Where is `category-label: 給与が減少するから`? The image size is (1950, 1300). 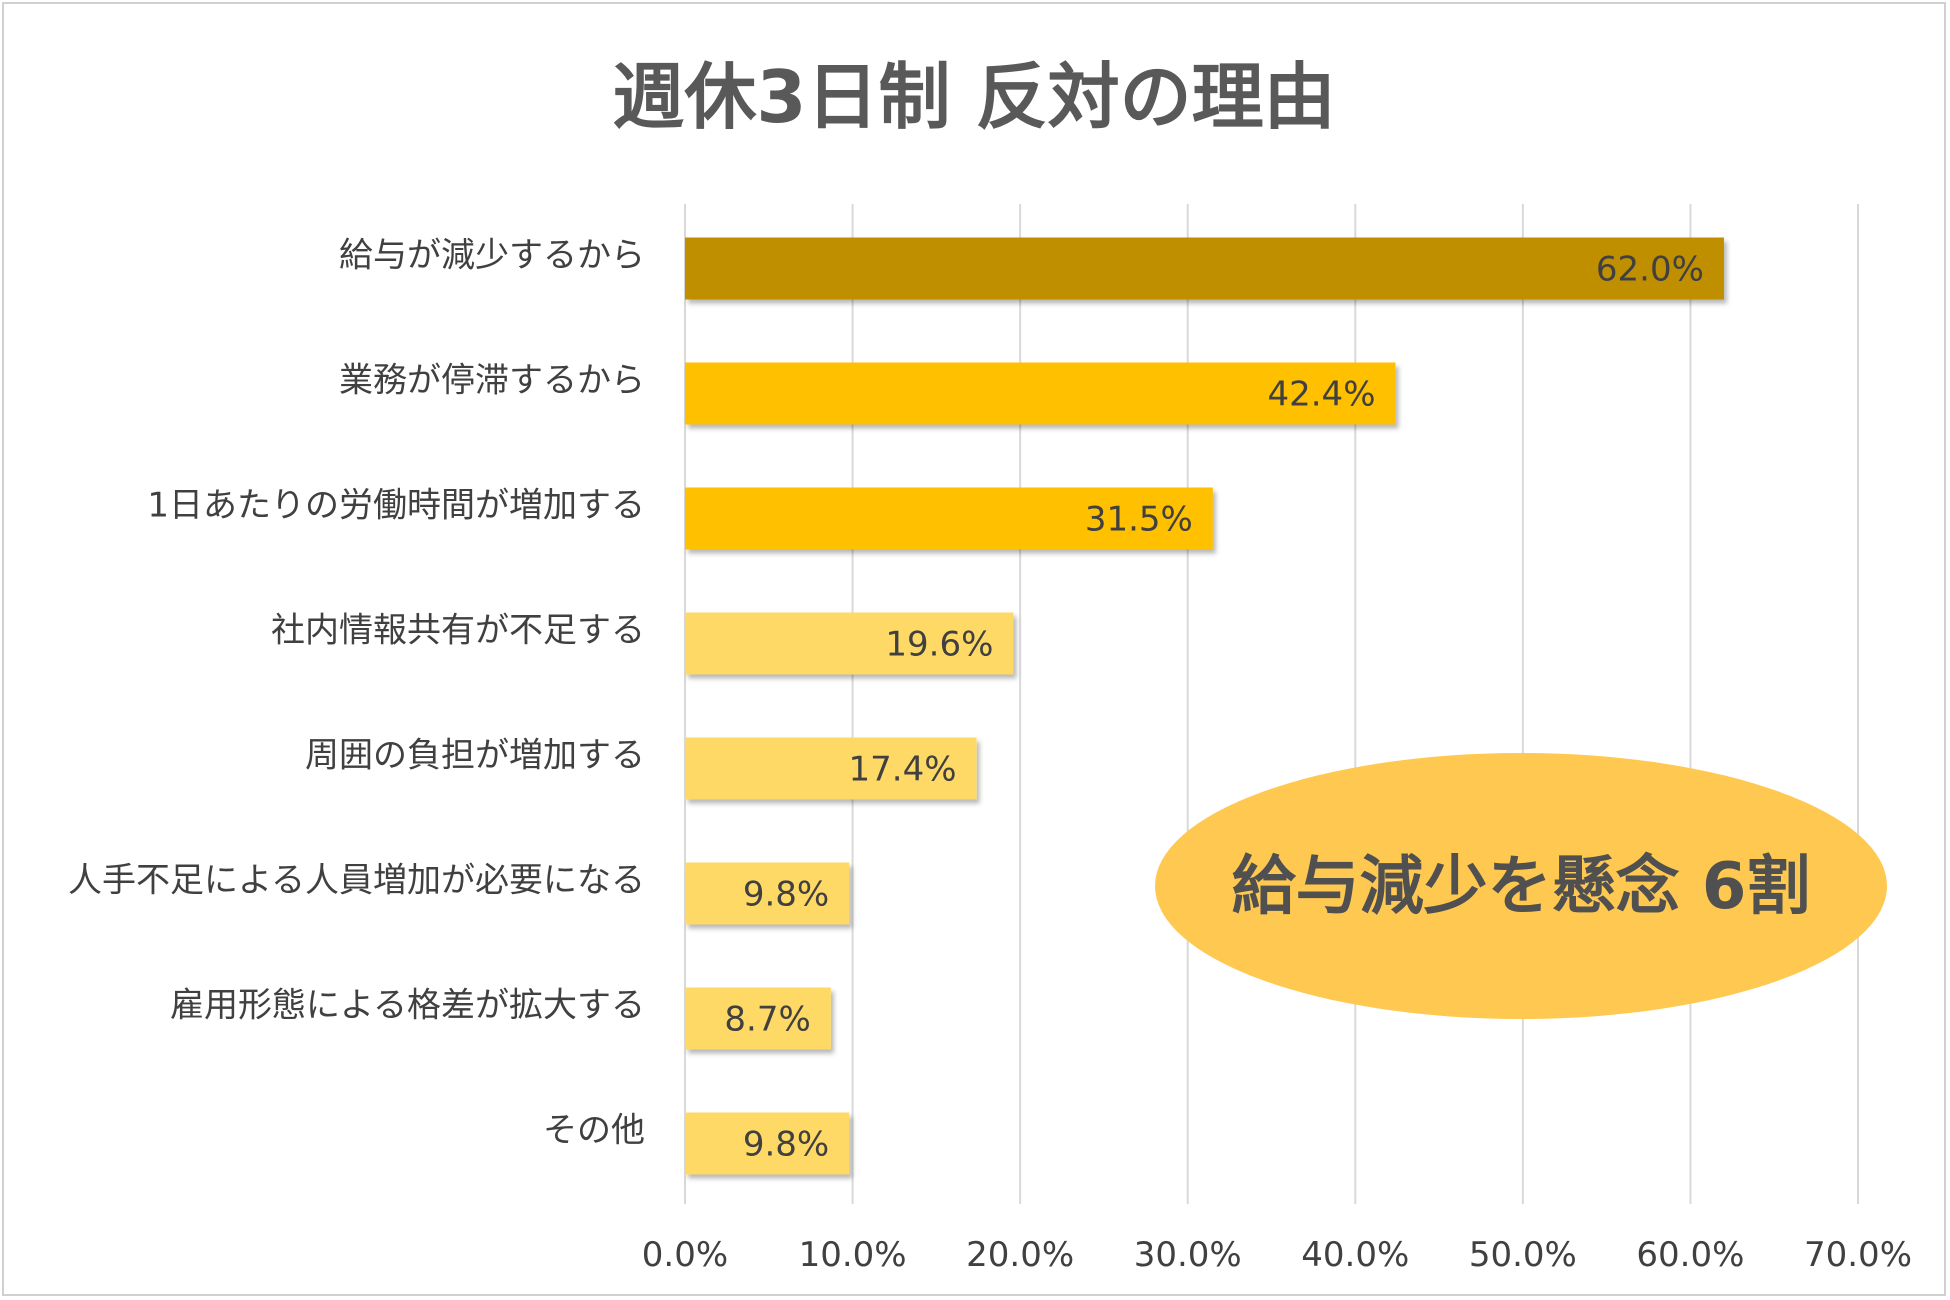 category-label: 給与が減少するから is located at coordinates (492, 256).